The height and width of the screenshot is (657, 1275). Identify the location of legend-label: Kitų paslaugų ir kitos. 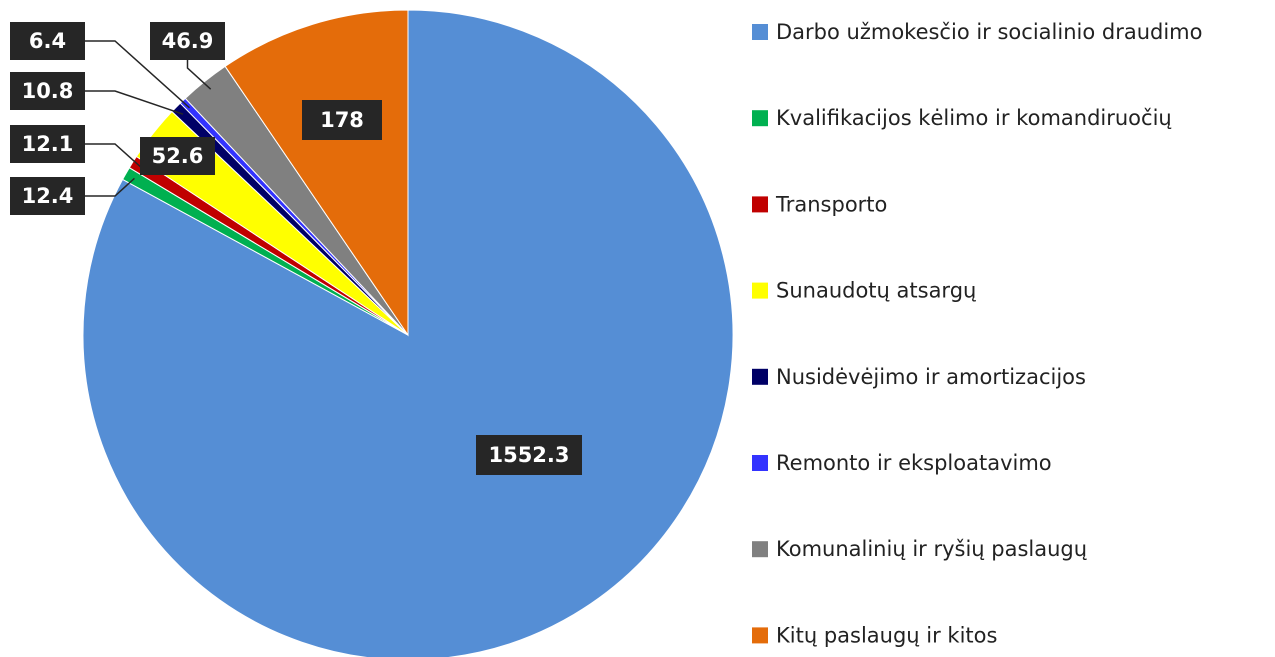
(886, 635).